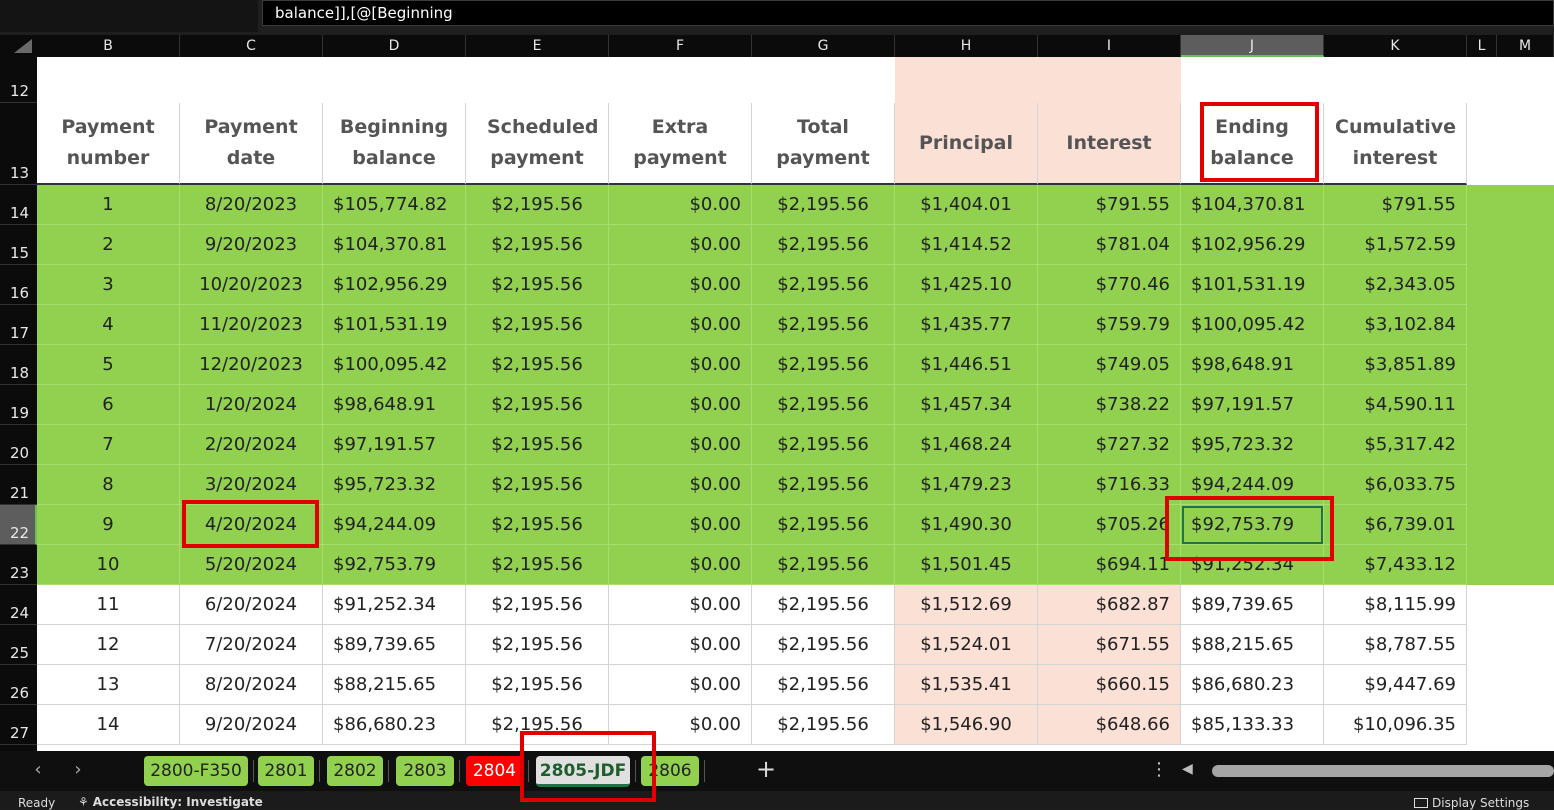 The height and width of the screenshot is (810, 1554). I want to click on cell-cumulative-interest: $3,851.89, so click(1395, 365).